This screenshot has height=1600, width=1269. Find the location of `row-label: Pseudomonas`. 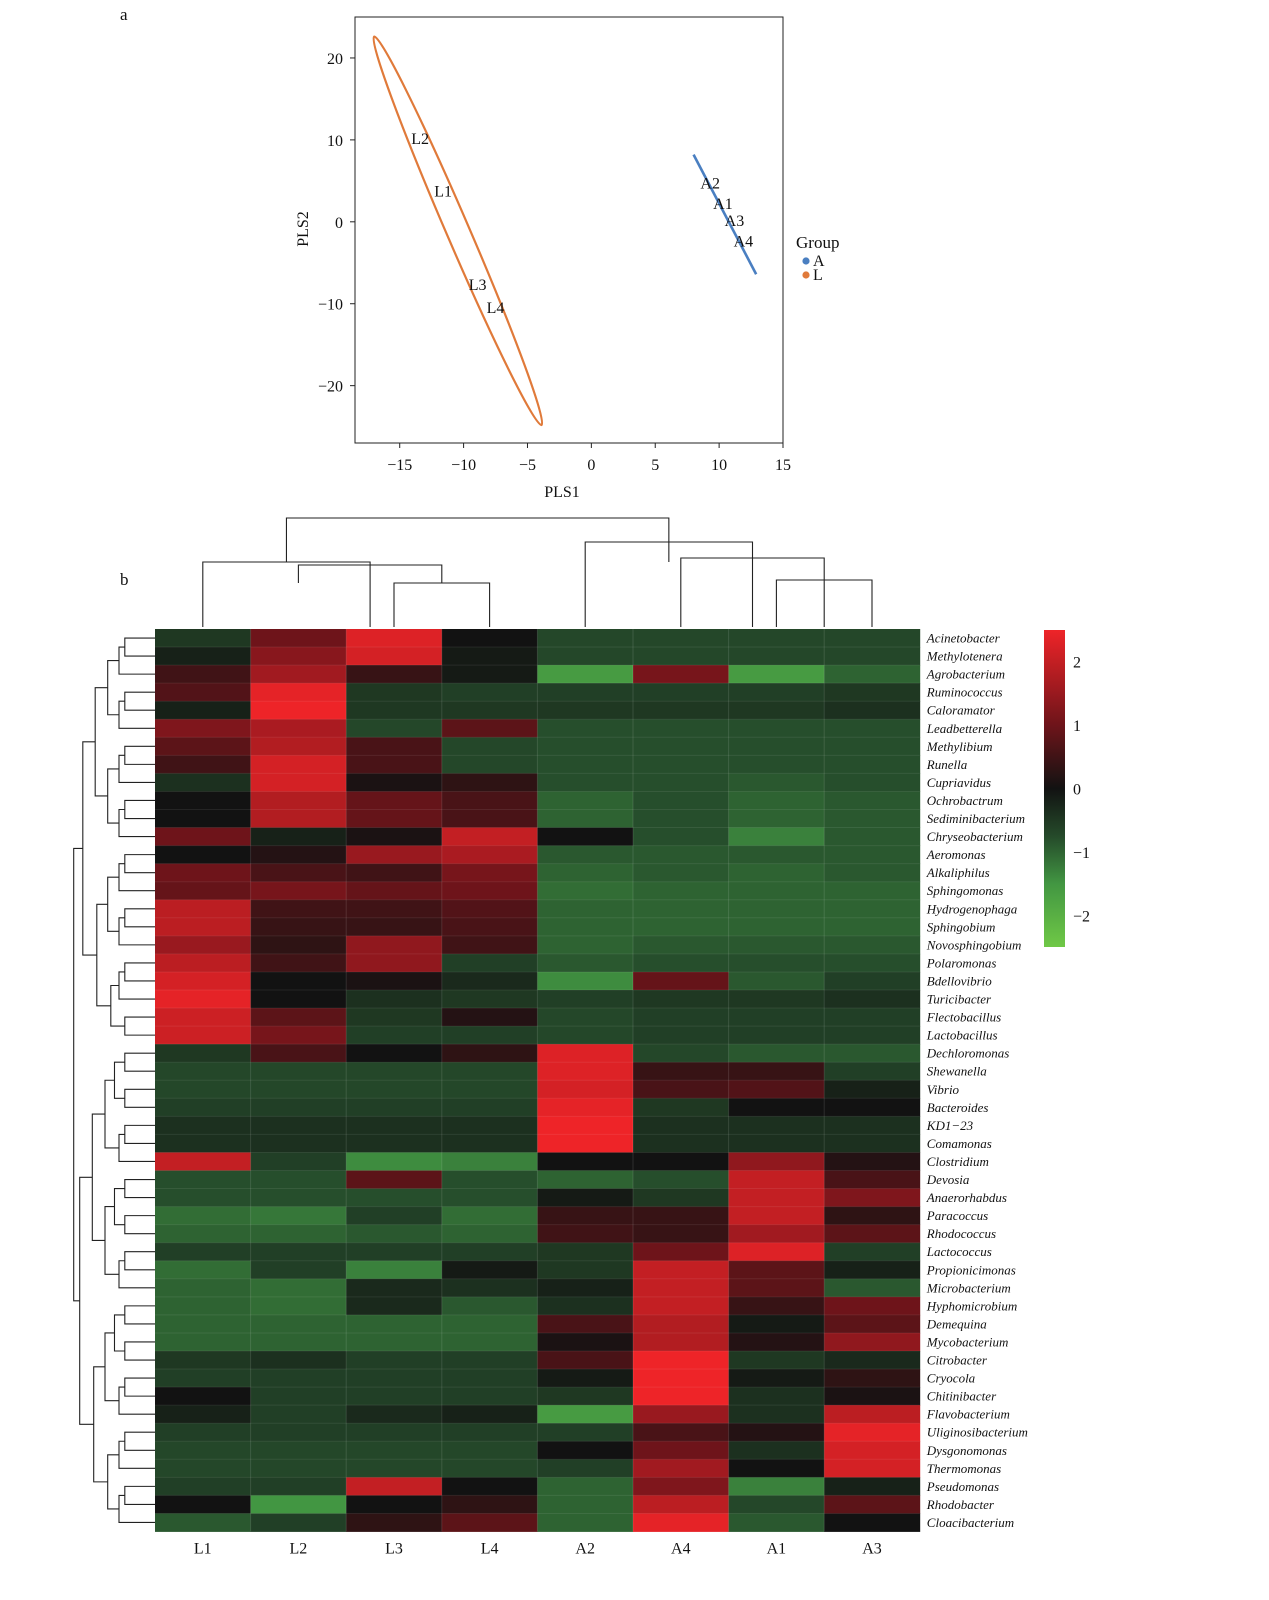

row-label: Pseudomonas is located at coordinates (962, 1486).